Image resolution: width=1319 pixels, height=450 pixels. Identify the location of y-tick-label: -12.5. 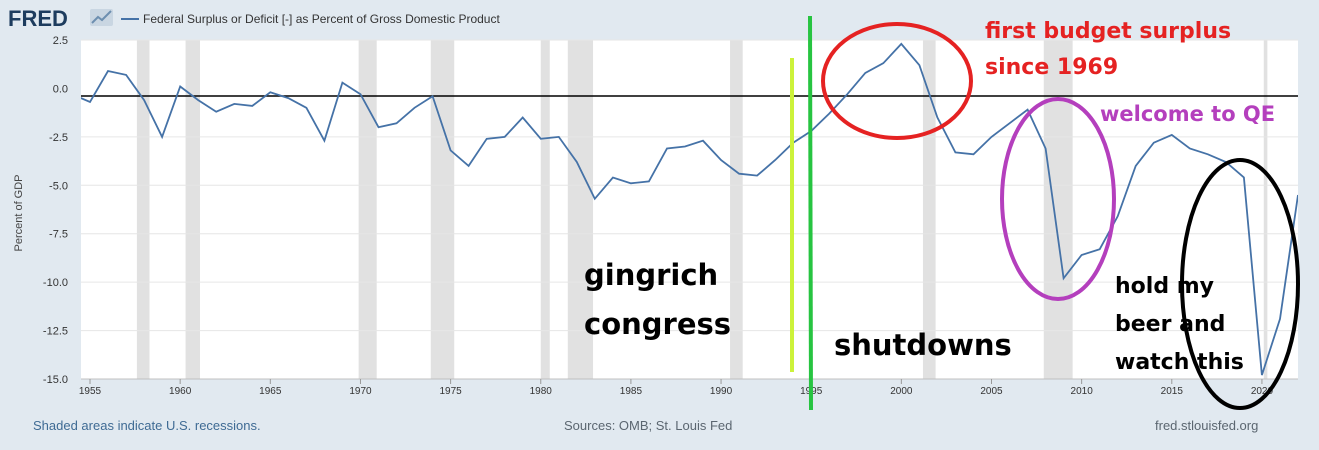
(55, 332).